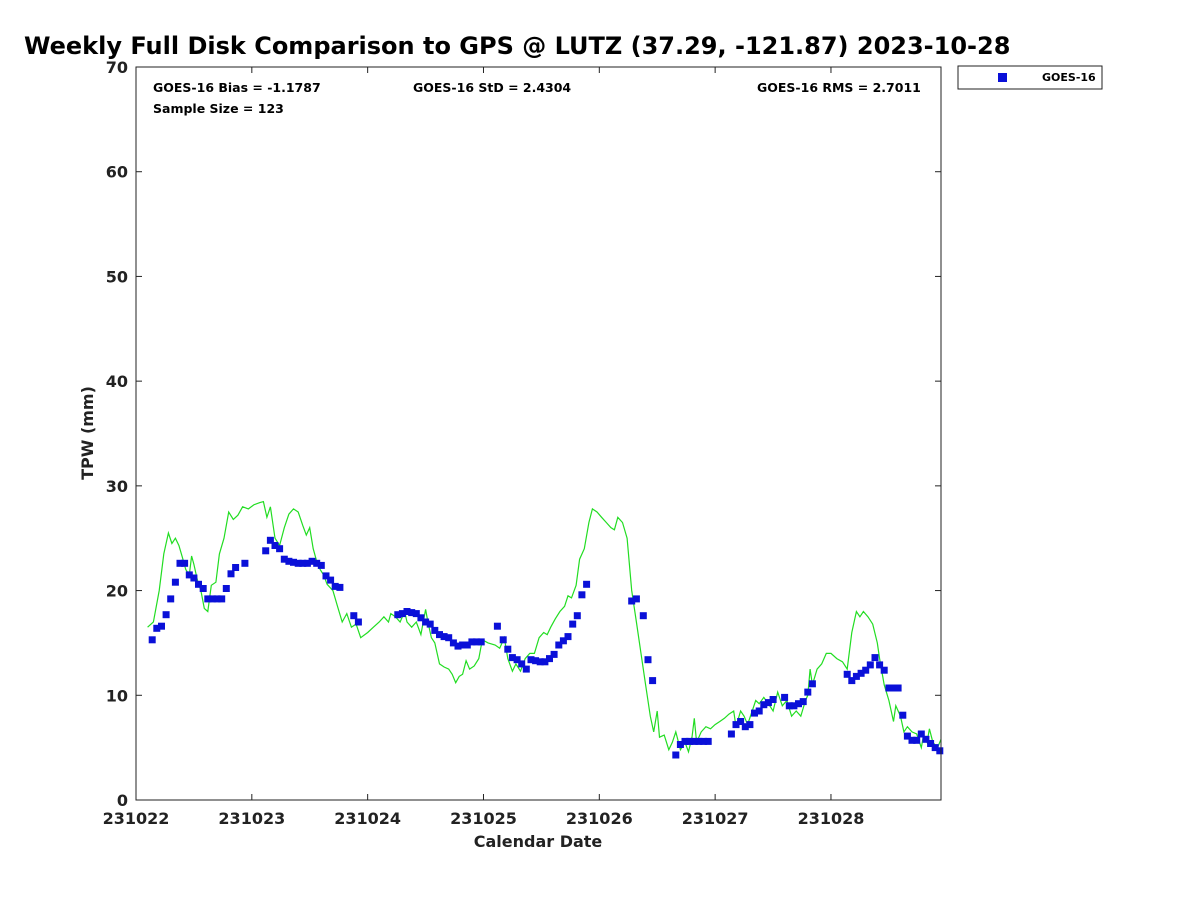 This screenshot has height=900, width=1200. I want to click on y-tick-label: 40, so click(117, 381).